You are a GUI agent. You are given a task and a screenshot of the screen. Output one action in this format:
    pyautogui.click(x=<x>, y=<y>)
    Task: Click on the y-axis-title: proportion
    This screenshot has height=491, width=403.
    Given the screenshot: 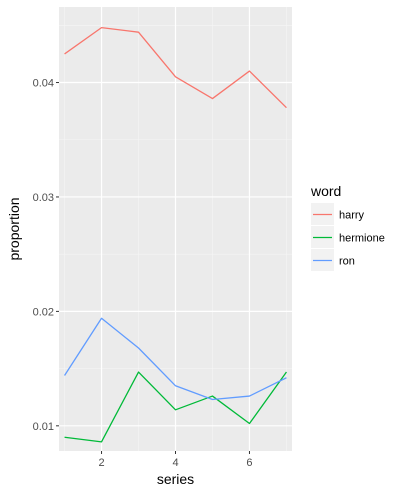 What is the action you would take?
    pyautogui.click(x=14, y=228)
    